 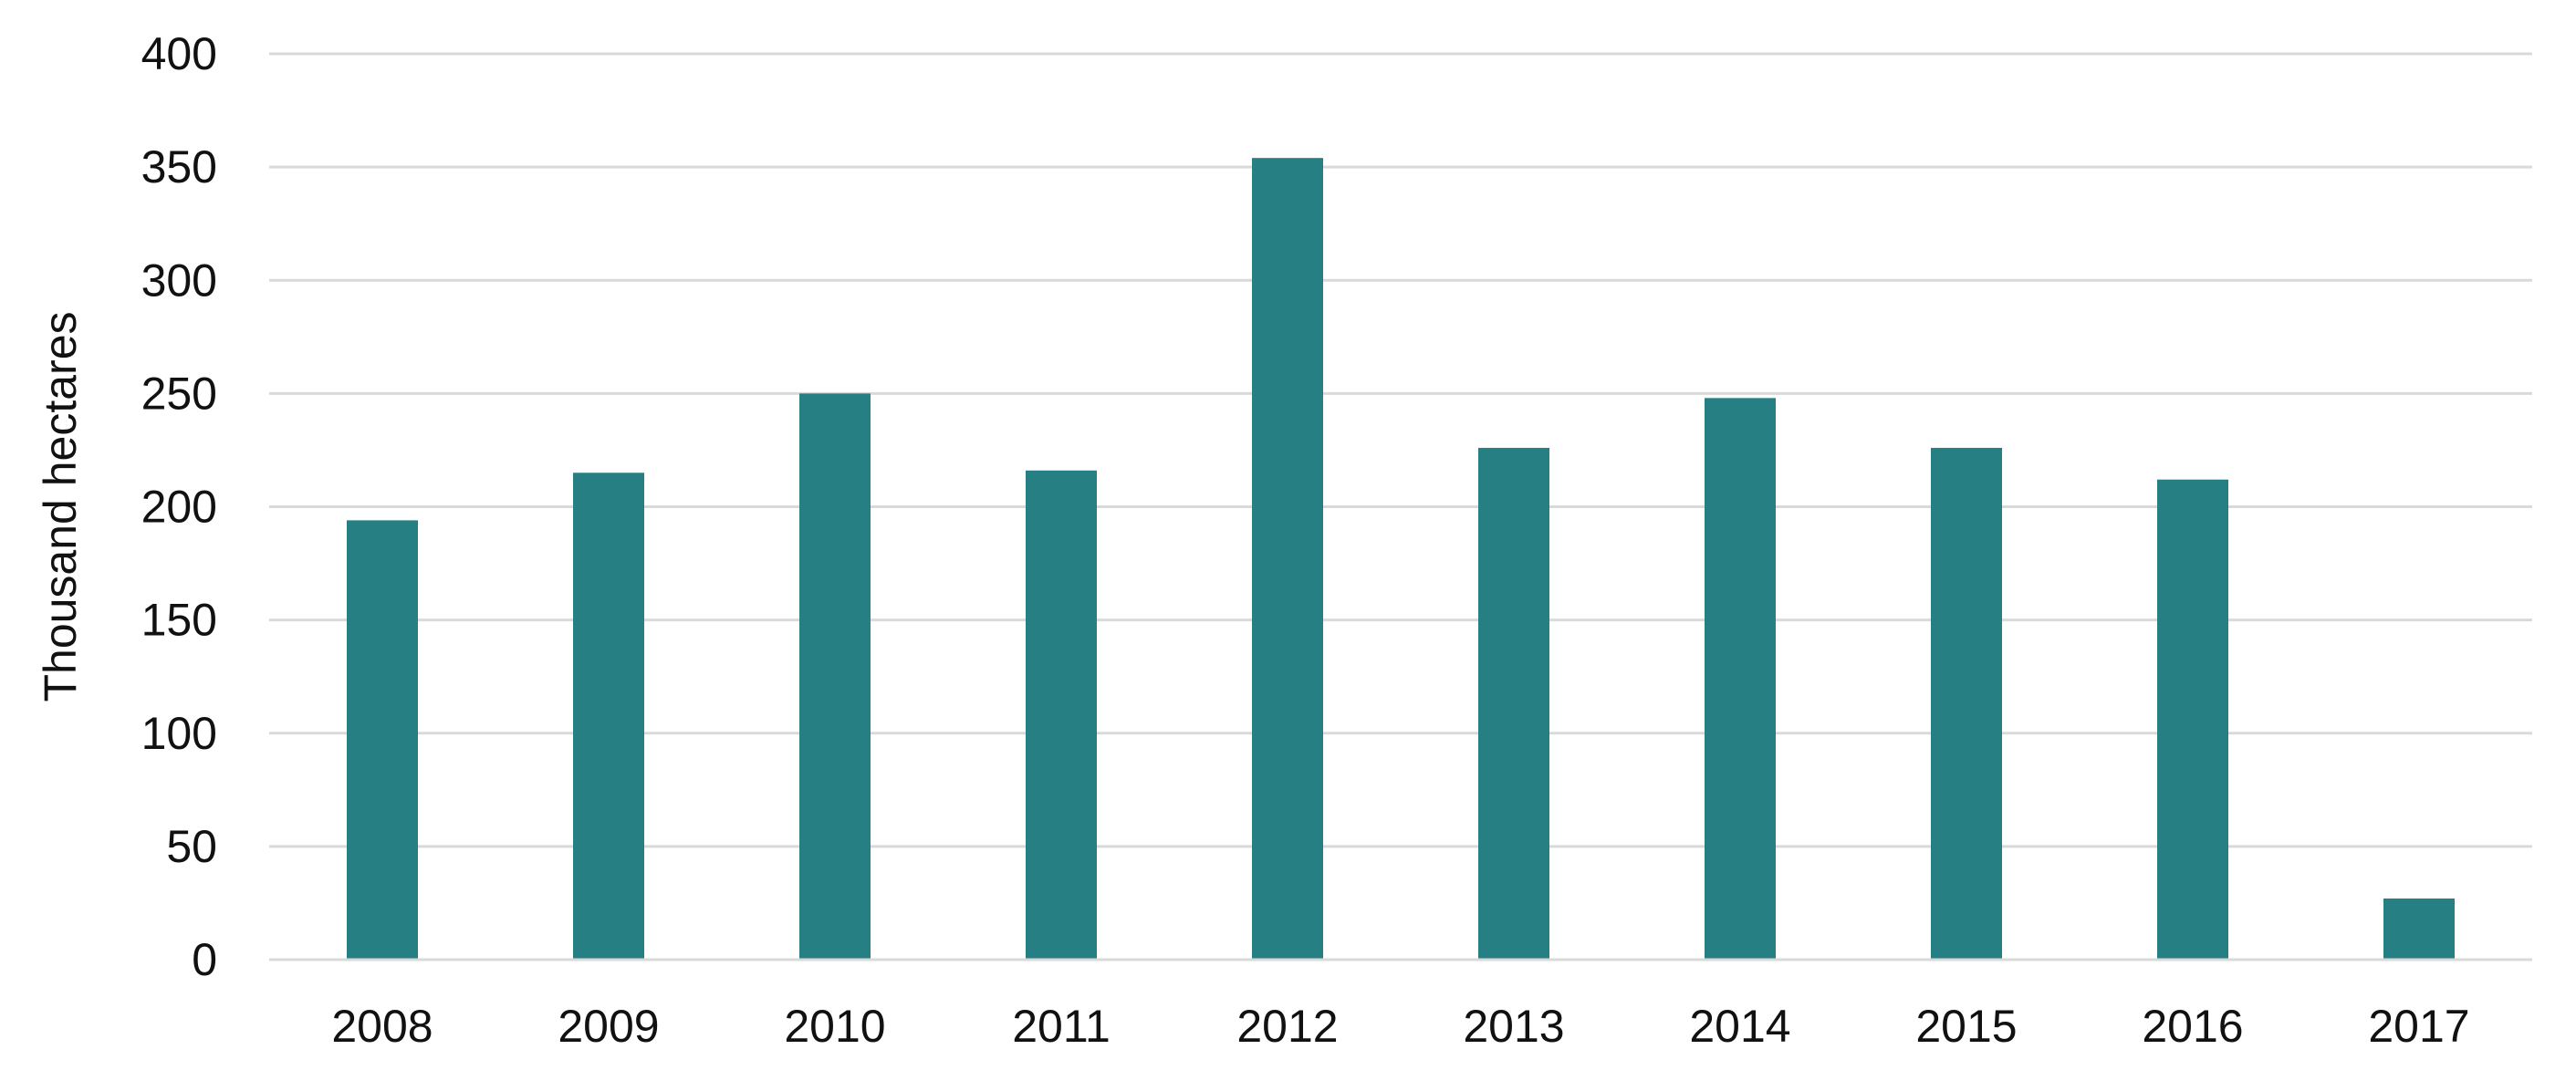 What do you see at coordinates (1513, 704) in the screenshot?
I see `bar-2013` at bounding box center [1513, 704].